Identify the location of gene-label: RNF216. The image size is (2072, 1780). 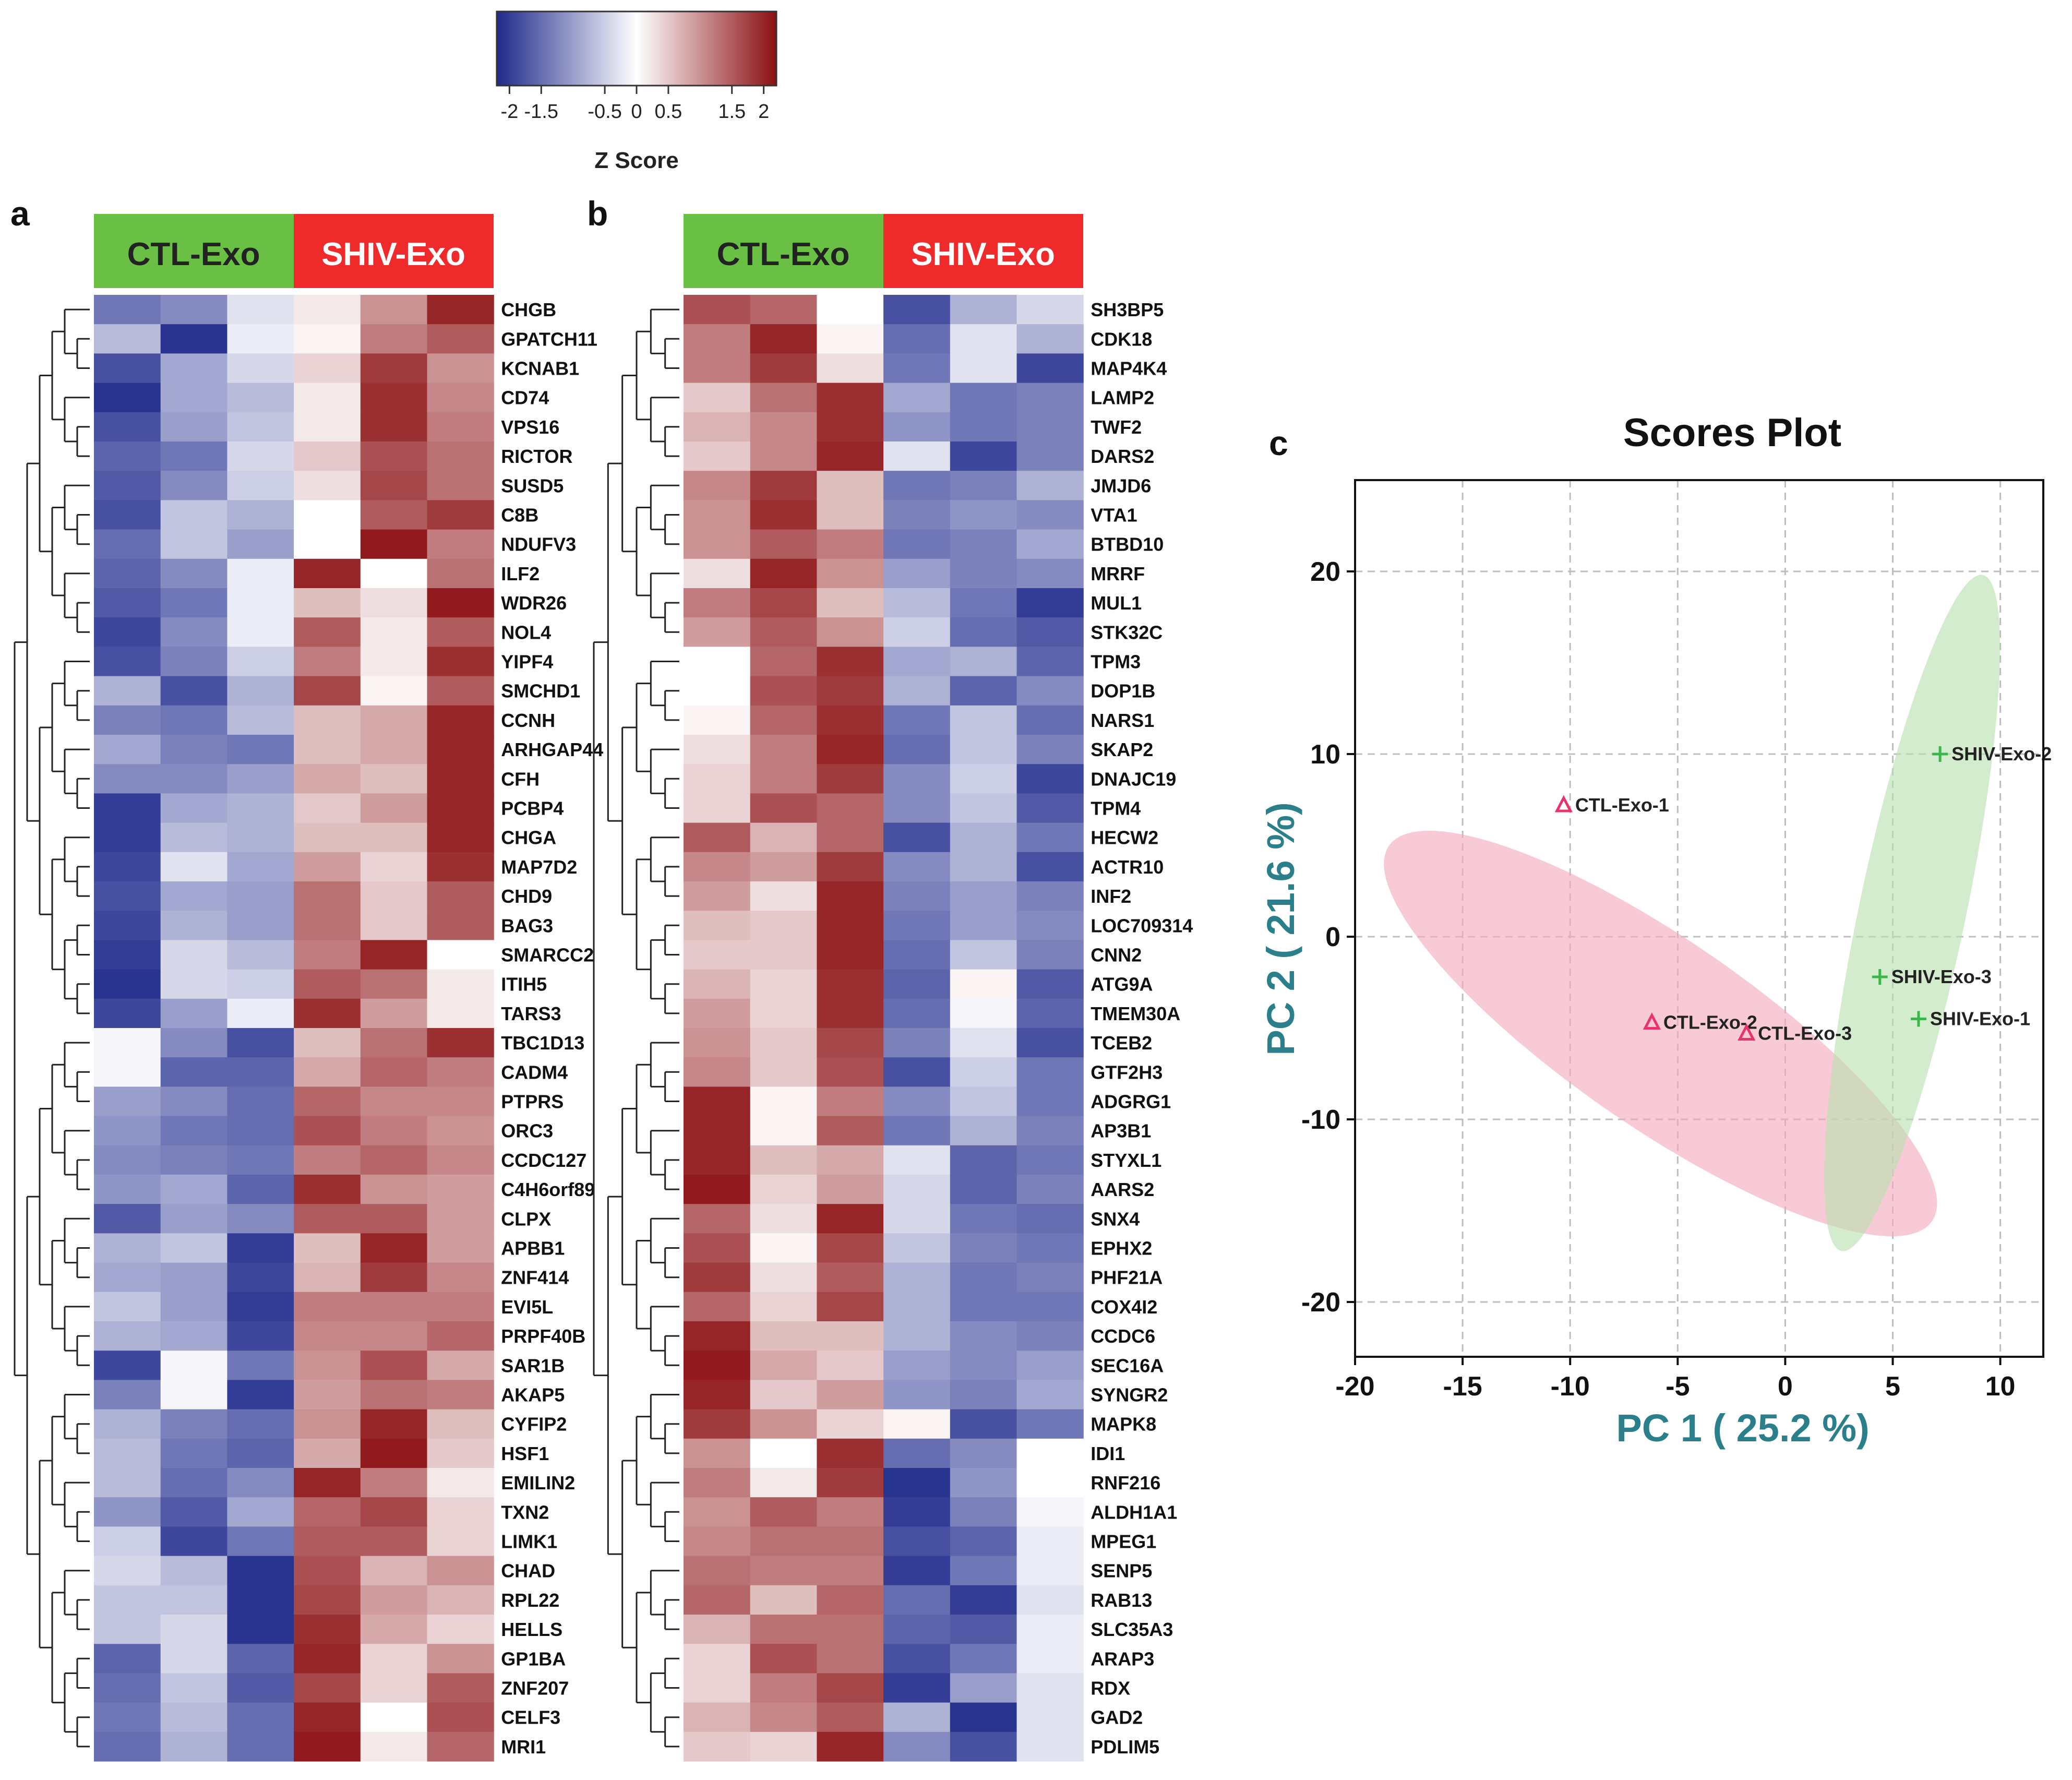
(1125, 1483).